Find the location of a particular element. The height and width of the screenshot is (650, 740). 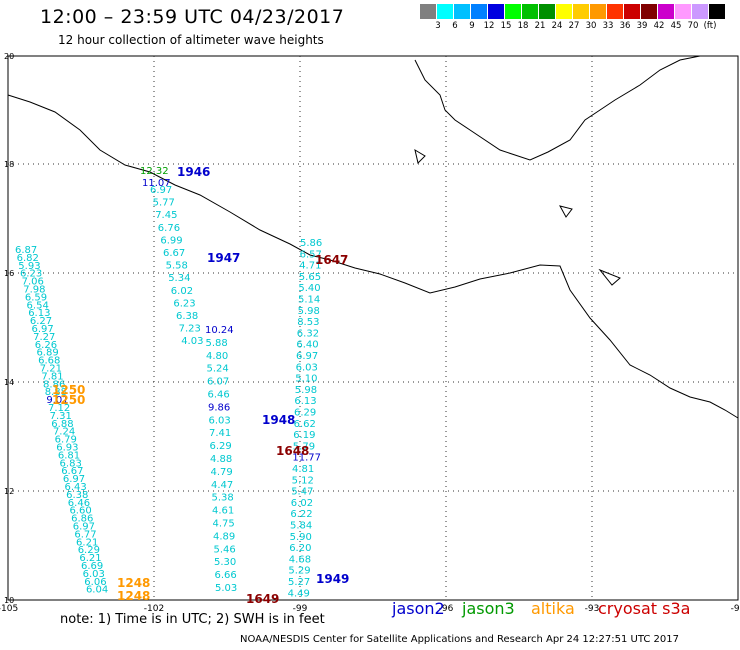

wave-height-label: 6.40 is located at coordinates (307, 345).